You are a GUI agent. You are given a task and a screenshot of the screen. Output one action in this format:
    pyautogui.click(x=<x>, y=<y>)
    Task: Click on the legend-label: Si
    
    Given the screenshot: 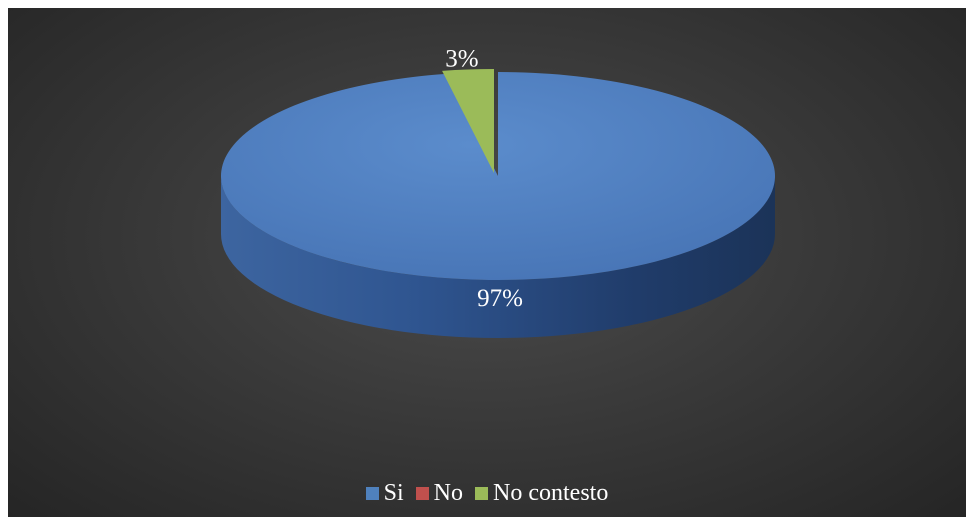 What is the action you would take?
    pyautogui.click(x=393, y=493)
    